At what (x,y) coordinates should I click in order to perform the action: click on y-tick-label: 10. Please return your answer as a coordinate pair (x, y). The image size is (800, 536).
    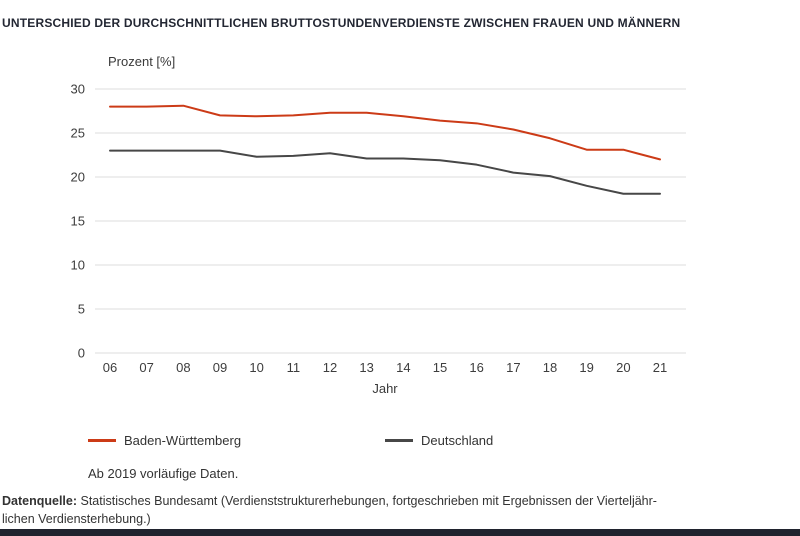
    Looking at the image, I should click on (78, 265).